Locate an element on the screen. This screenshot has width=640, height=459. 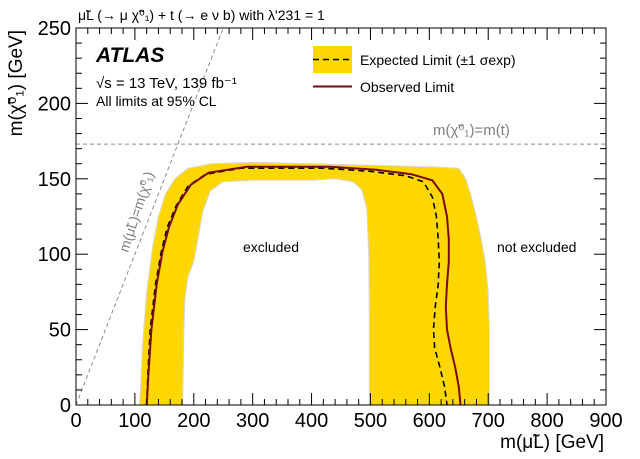
excluded-label: excluded is located at coordinates (271, 247).